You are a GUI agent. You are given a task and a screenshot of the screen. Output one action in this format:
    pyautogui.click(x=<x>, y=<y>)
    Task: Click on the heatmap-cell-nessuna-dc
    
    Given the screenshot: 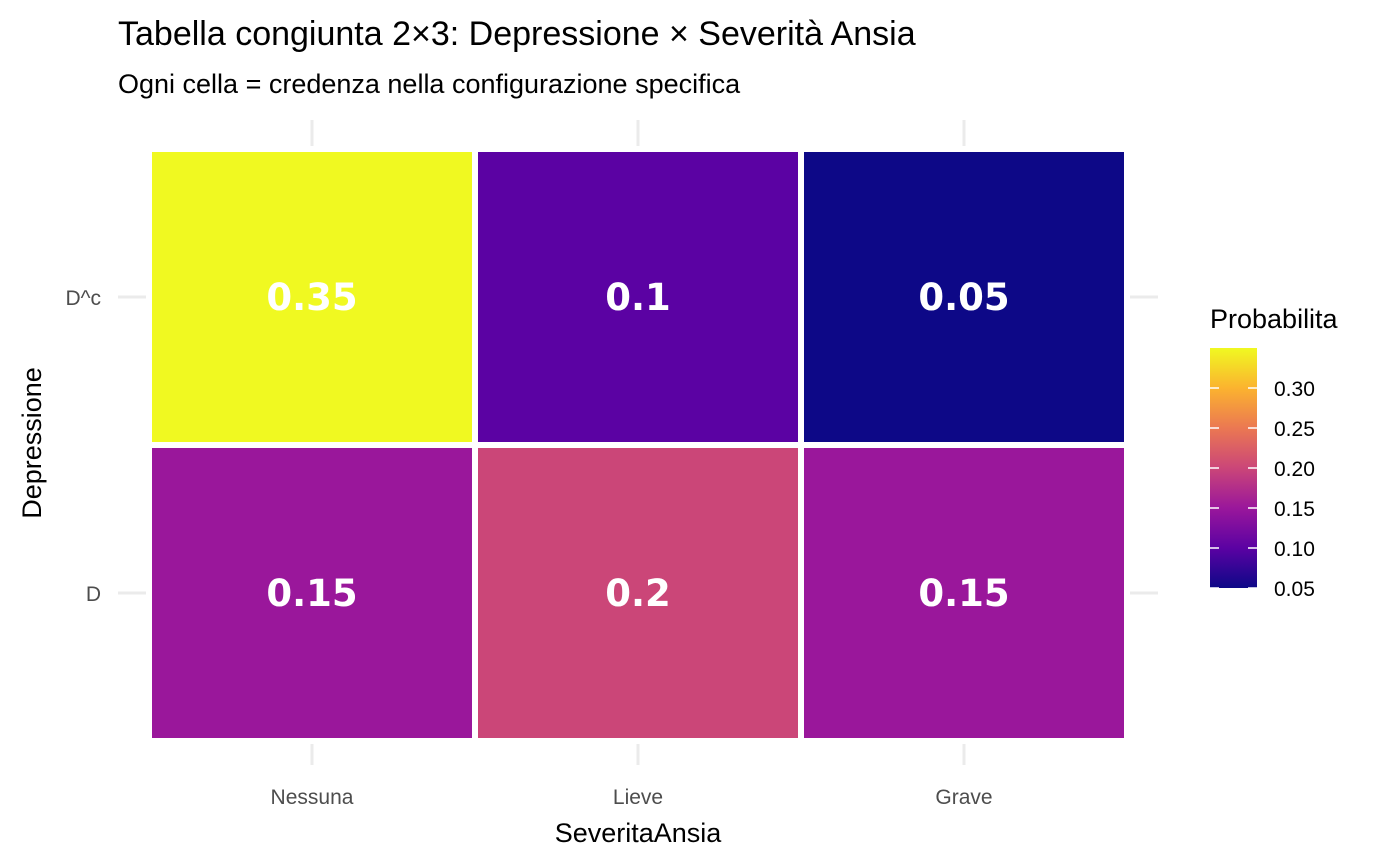 What is the action you would take?
    pyautogui.click(x=312, y=297)
    